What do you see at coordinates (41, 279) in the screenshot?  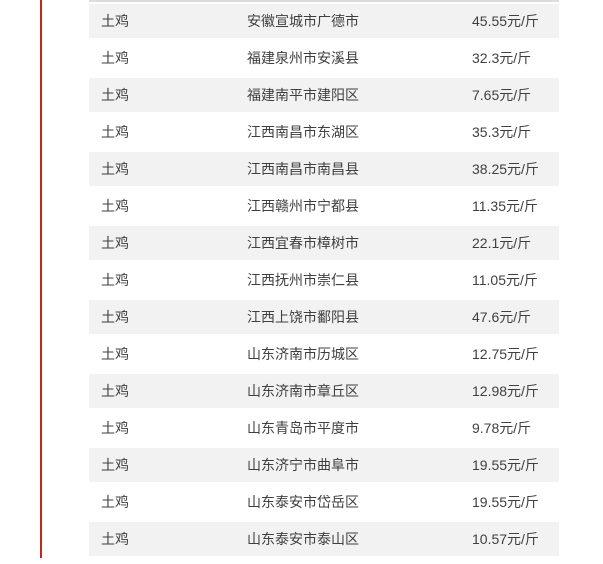 I see `left-accent-line` at bounding box center [41, 279].